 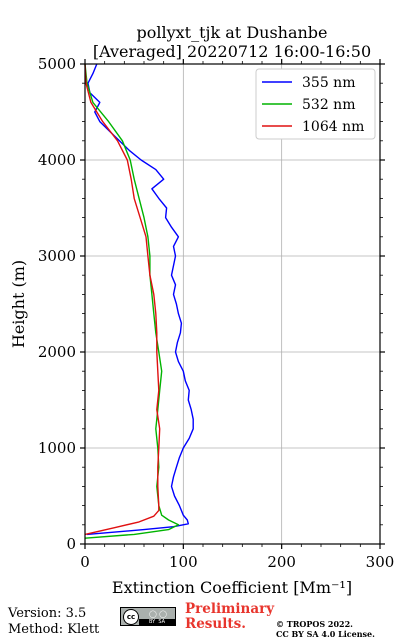 I want to click on preliminary-line2: Results., so click(x=215, y=624).